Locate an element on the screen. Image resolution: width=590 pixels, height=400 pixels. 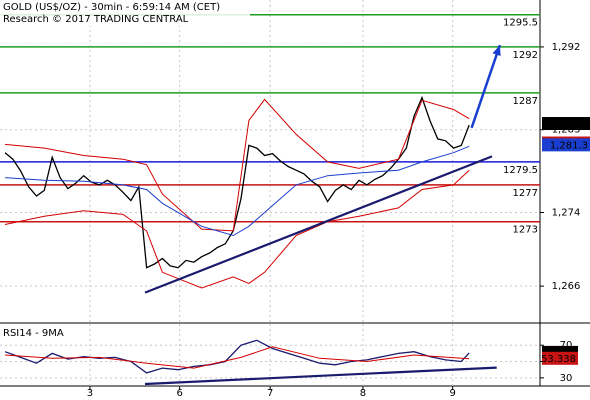
x-tick-label: 8 is located at coordinates (363, 393).